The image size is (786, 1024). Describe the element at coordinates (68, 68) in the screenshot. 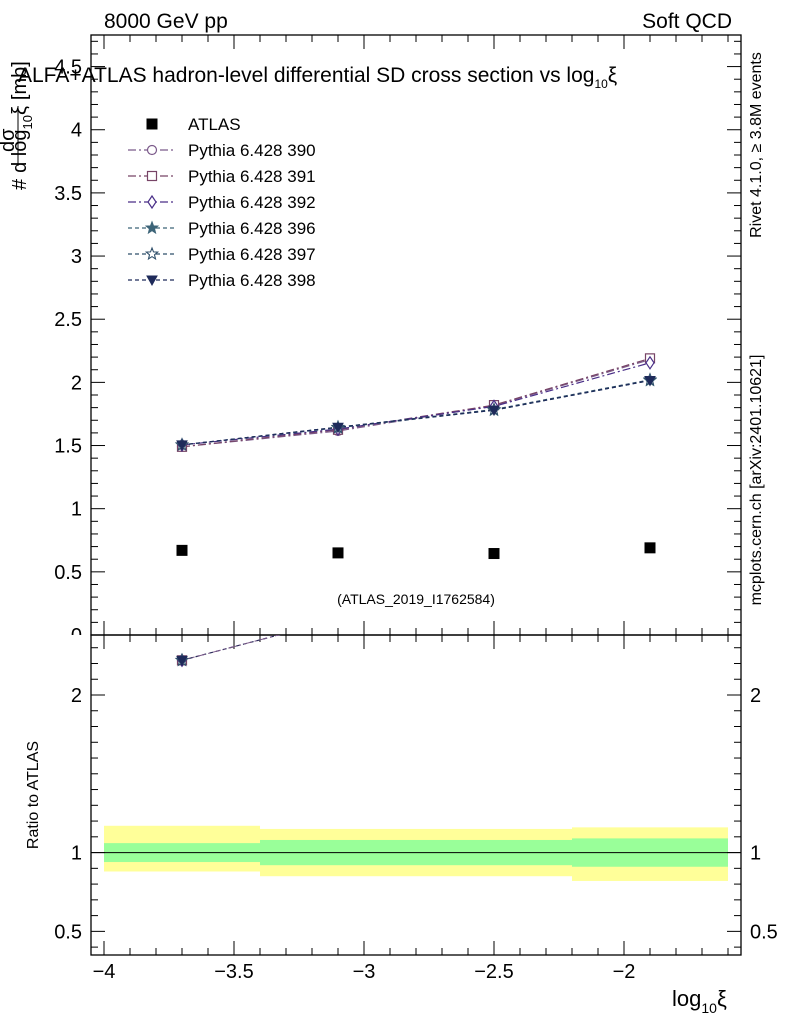

I see `main-y-tick-label: 4.5` at that location.